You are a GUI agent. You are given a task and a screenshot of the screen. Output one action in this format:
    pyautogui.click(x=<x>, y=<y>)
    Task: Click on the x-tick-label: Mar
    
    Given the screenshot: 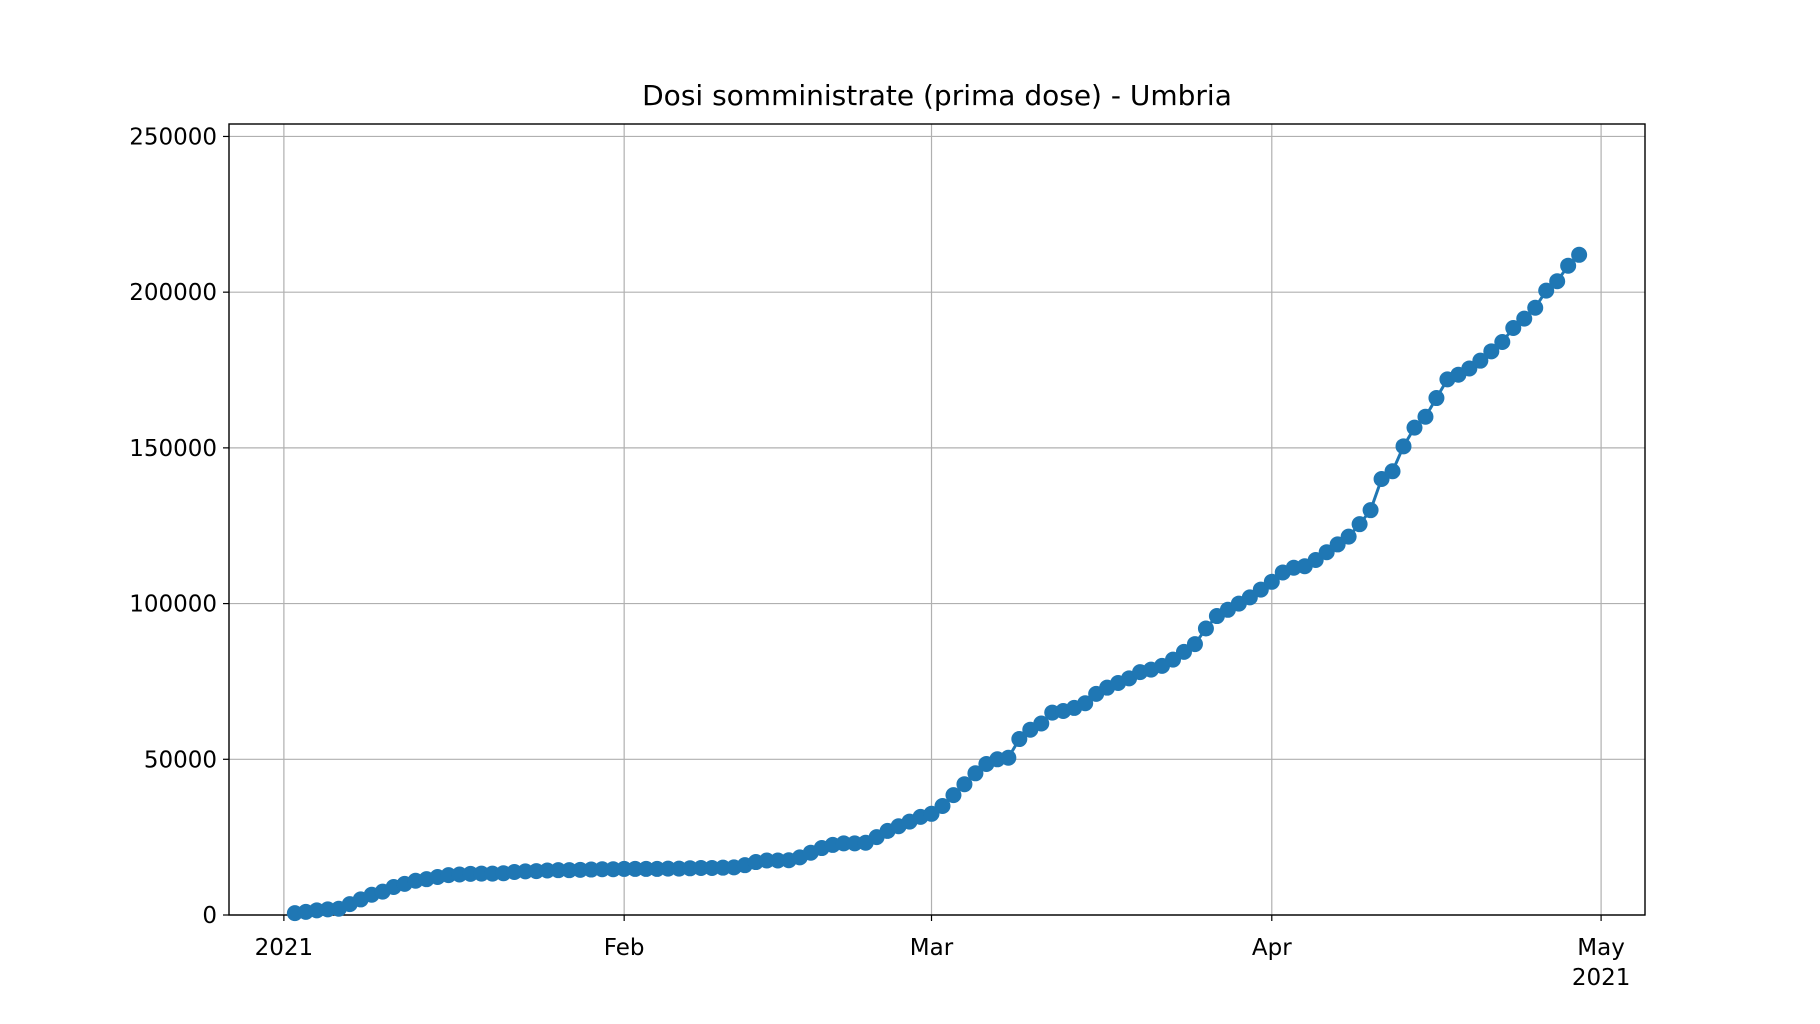 What is the action you would take?
    pyautogui.click(x=932, y=948)
    